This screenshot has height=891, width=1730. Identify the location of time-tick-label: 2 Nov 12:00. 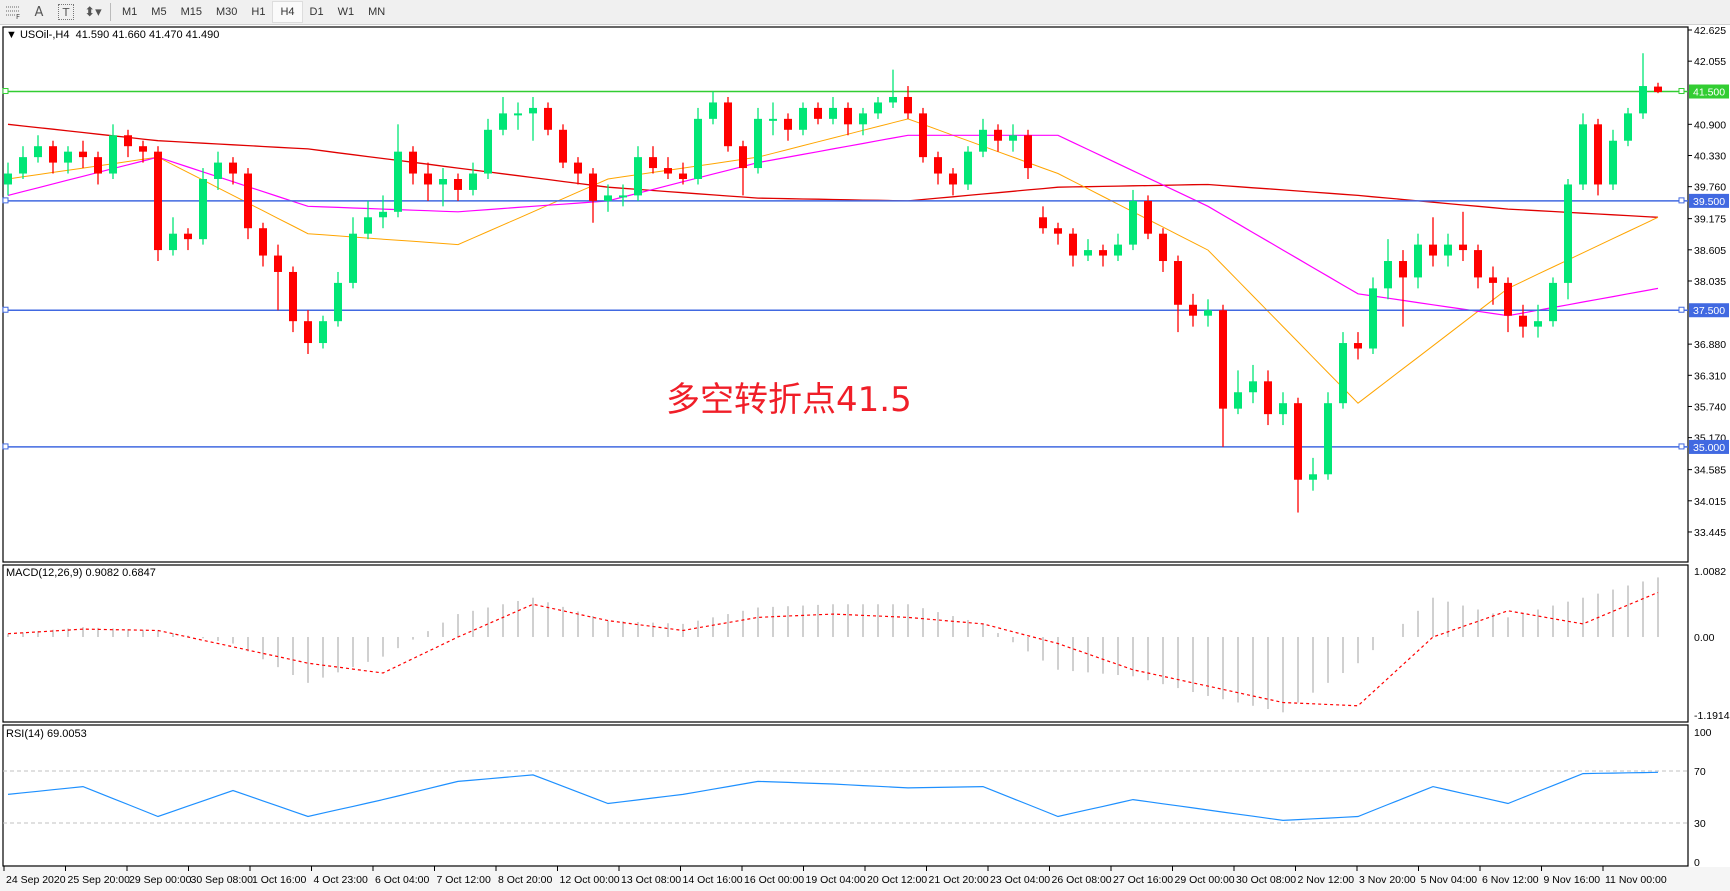
(1326, 880).